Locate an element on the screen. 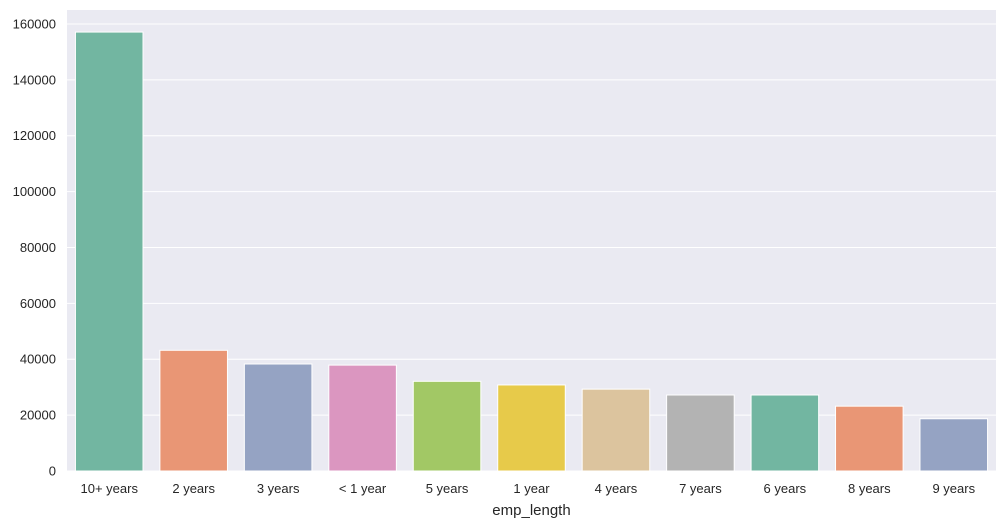 This screenshot has height=531, width=1006. y-tick-label: 140000 is located at coordinates (34, 79).